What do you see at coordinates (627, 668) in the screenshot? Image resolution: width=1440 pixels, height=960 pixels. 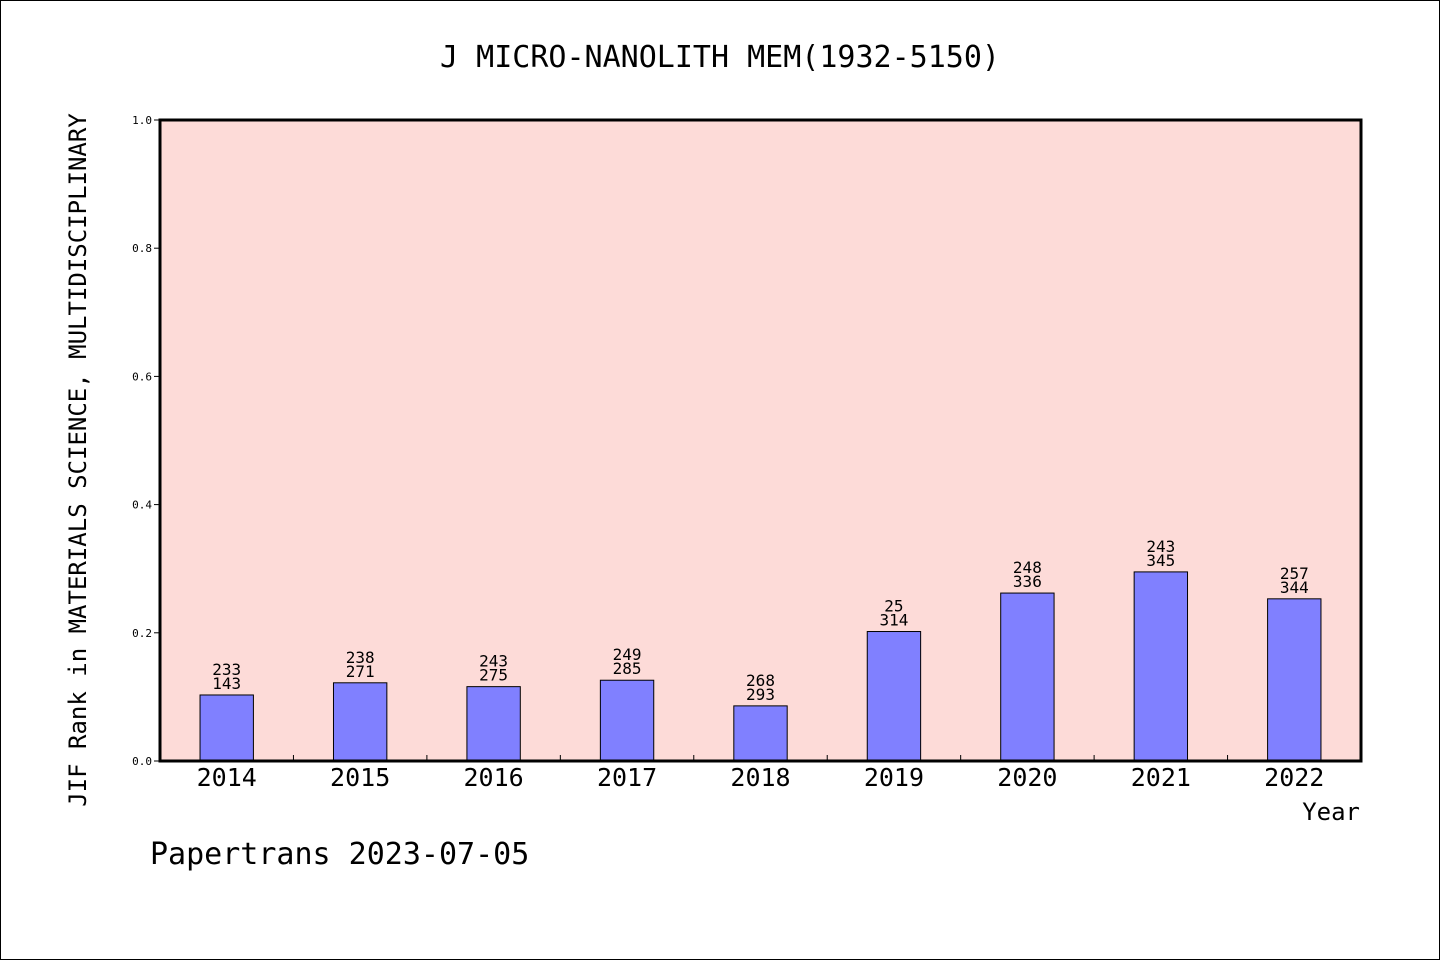 I see `bar-total-label: 285` at bounding box center [627, 668].